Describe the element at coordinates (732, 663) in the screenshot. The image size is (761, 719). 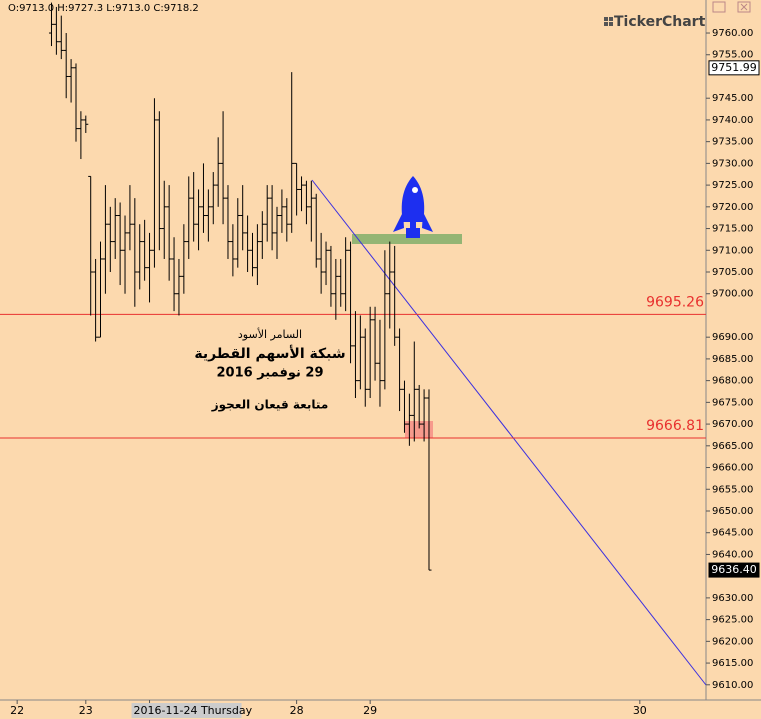
I see `y-tick-label: 9615.00` at that location.